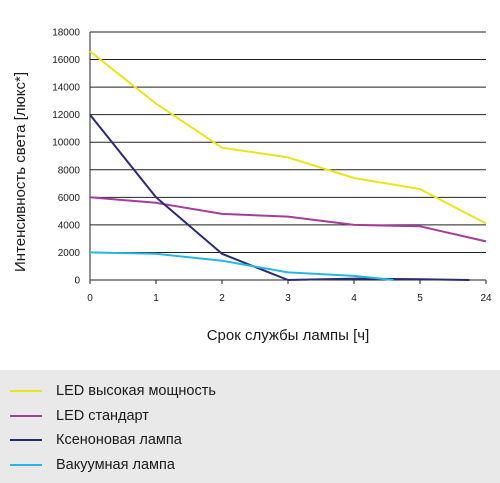 Image resolution: width=500 pixels, height=483 pixels. What do you see at coordinates (250, 391) in the screenshot?
I see `legend-item: LED высокая мощность` at bounding box center [250, 391].